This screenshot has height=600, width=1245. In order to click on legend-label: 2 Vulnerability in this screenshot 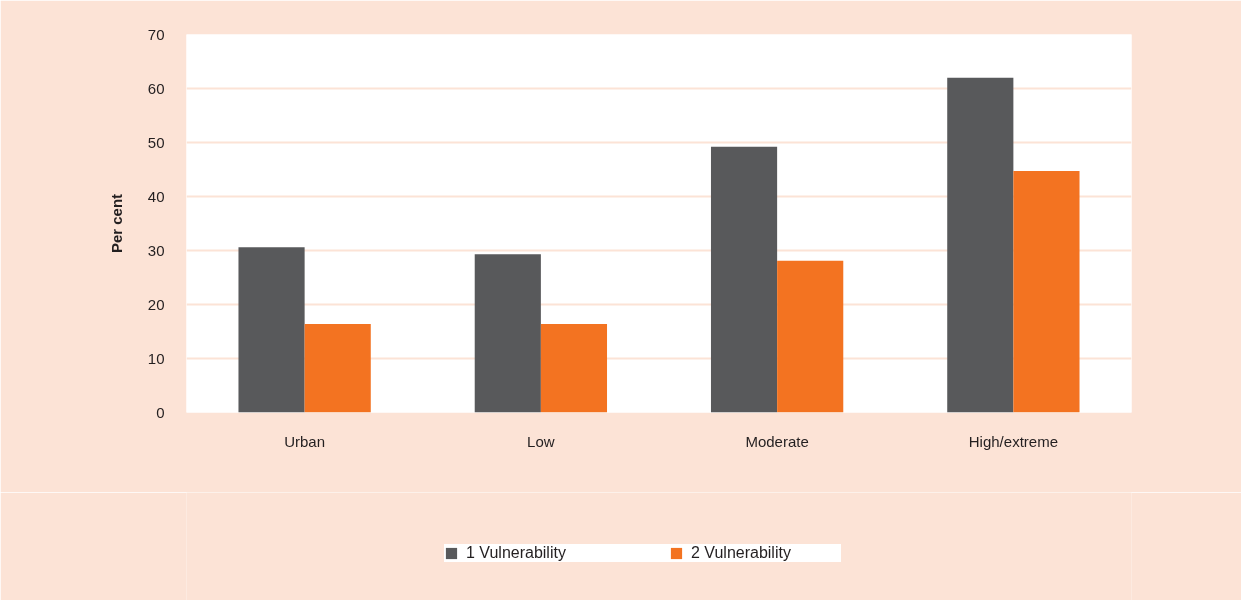, I will do `click(741, 553)`.